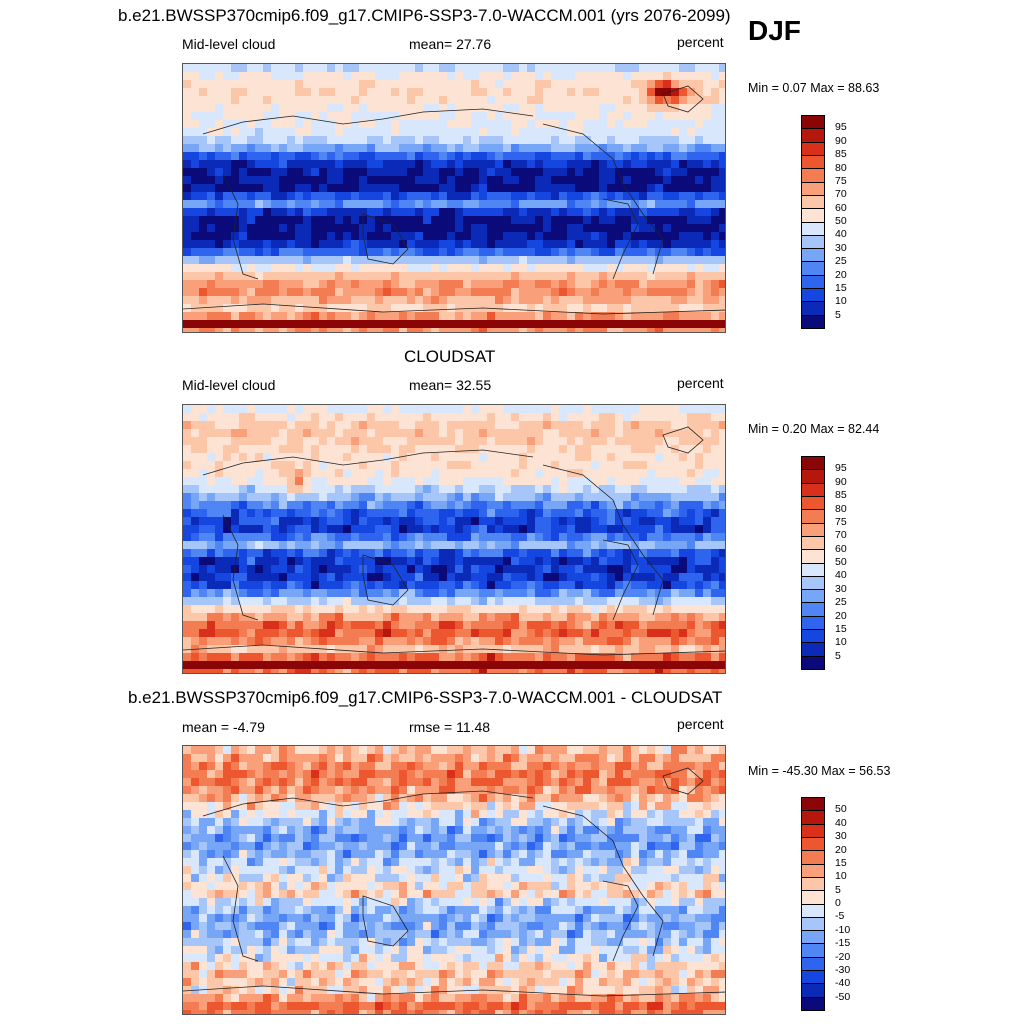 The image size is (1024, 1024). Describe the element at coordinates (841, 602) in the screenshot. I see `colorbar-tick-label: 25` at that location.